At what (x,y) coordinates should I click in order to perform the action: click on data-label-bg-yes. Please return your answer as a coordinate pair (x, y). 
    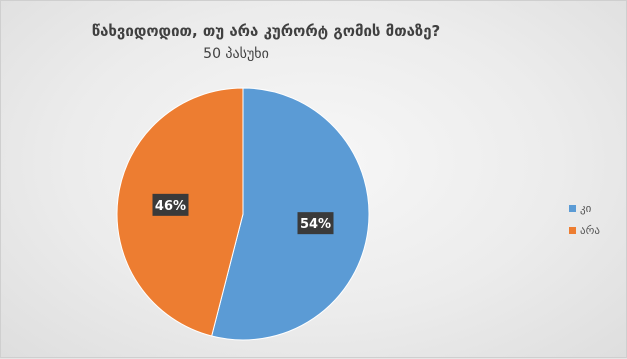
    Looking at the image, I should click on (315, 223).